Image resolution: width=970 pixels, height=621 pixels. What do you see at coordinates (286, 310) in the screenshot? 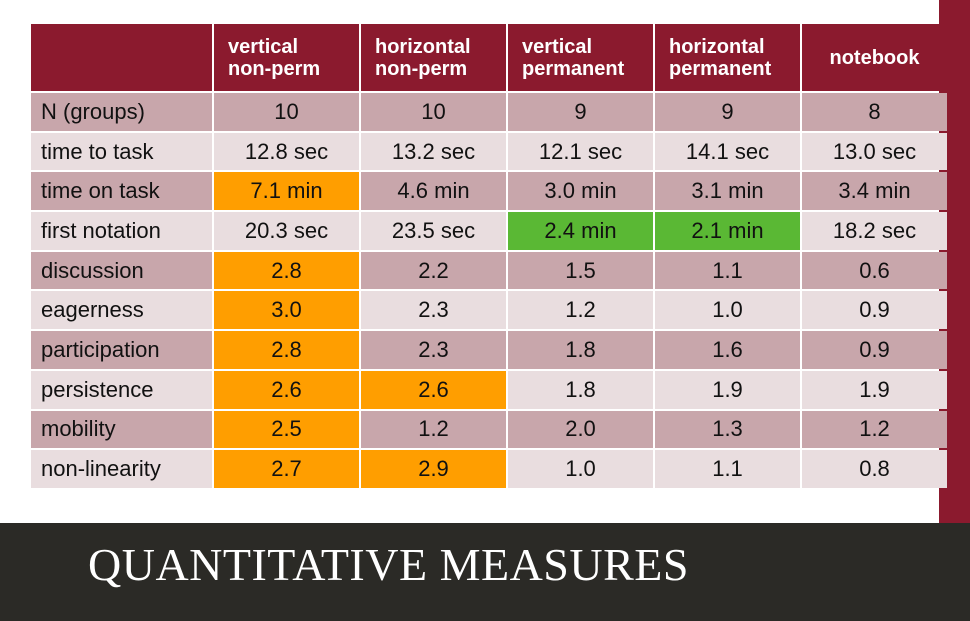
I see `highlighted-cell: 3.0` at bounding box center [286, 310].